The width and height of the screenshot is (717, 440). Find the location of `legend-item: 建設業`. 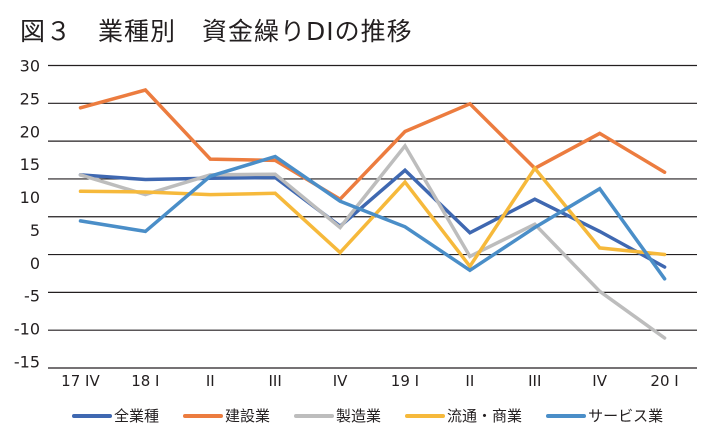

legend-item: 建設業 is located at coordinates (226, 415).